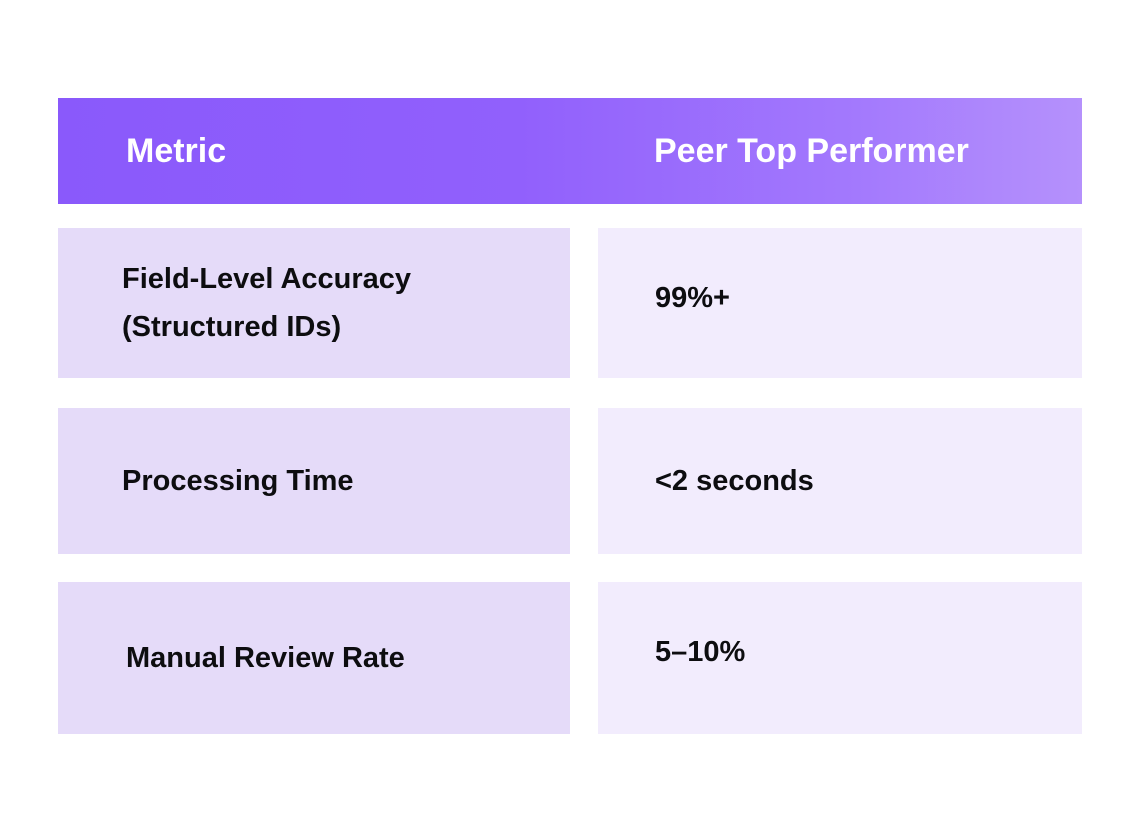 The height and width of the screenshot is (832, 1138). I want to click on metric-cell: Field-Level Accuracy (Structured IDs), so click(314, 303).